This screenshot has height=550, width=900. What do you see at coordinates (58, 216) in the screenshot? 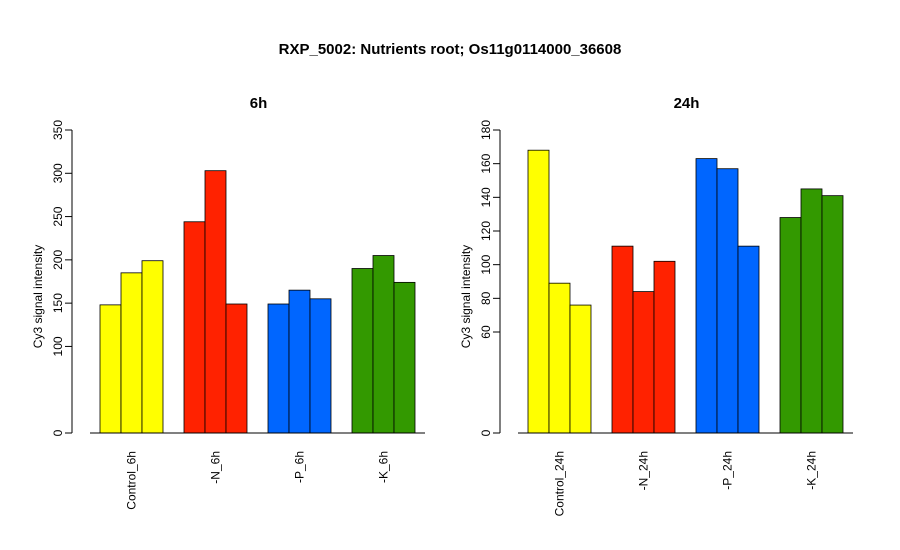
I see `y-tick-label-0-4: 250` at bounding box center [58, 216].